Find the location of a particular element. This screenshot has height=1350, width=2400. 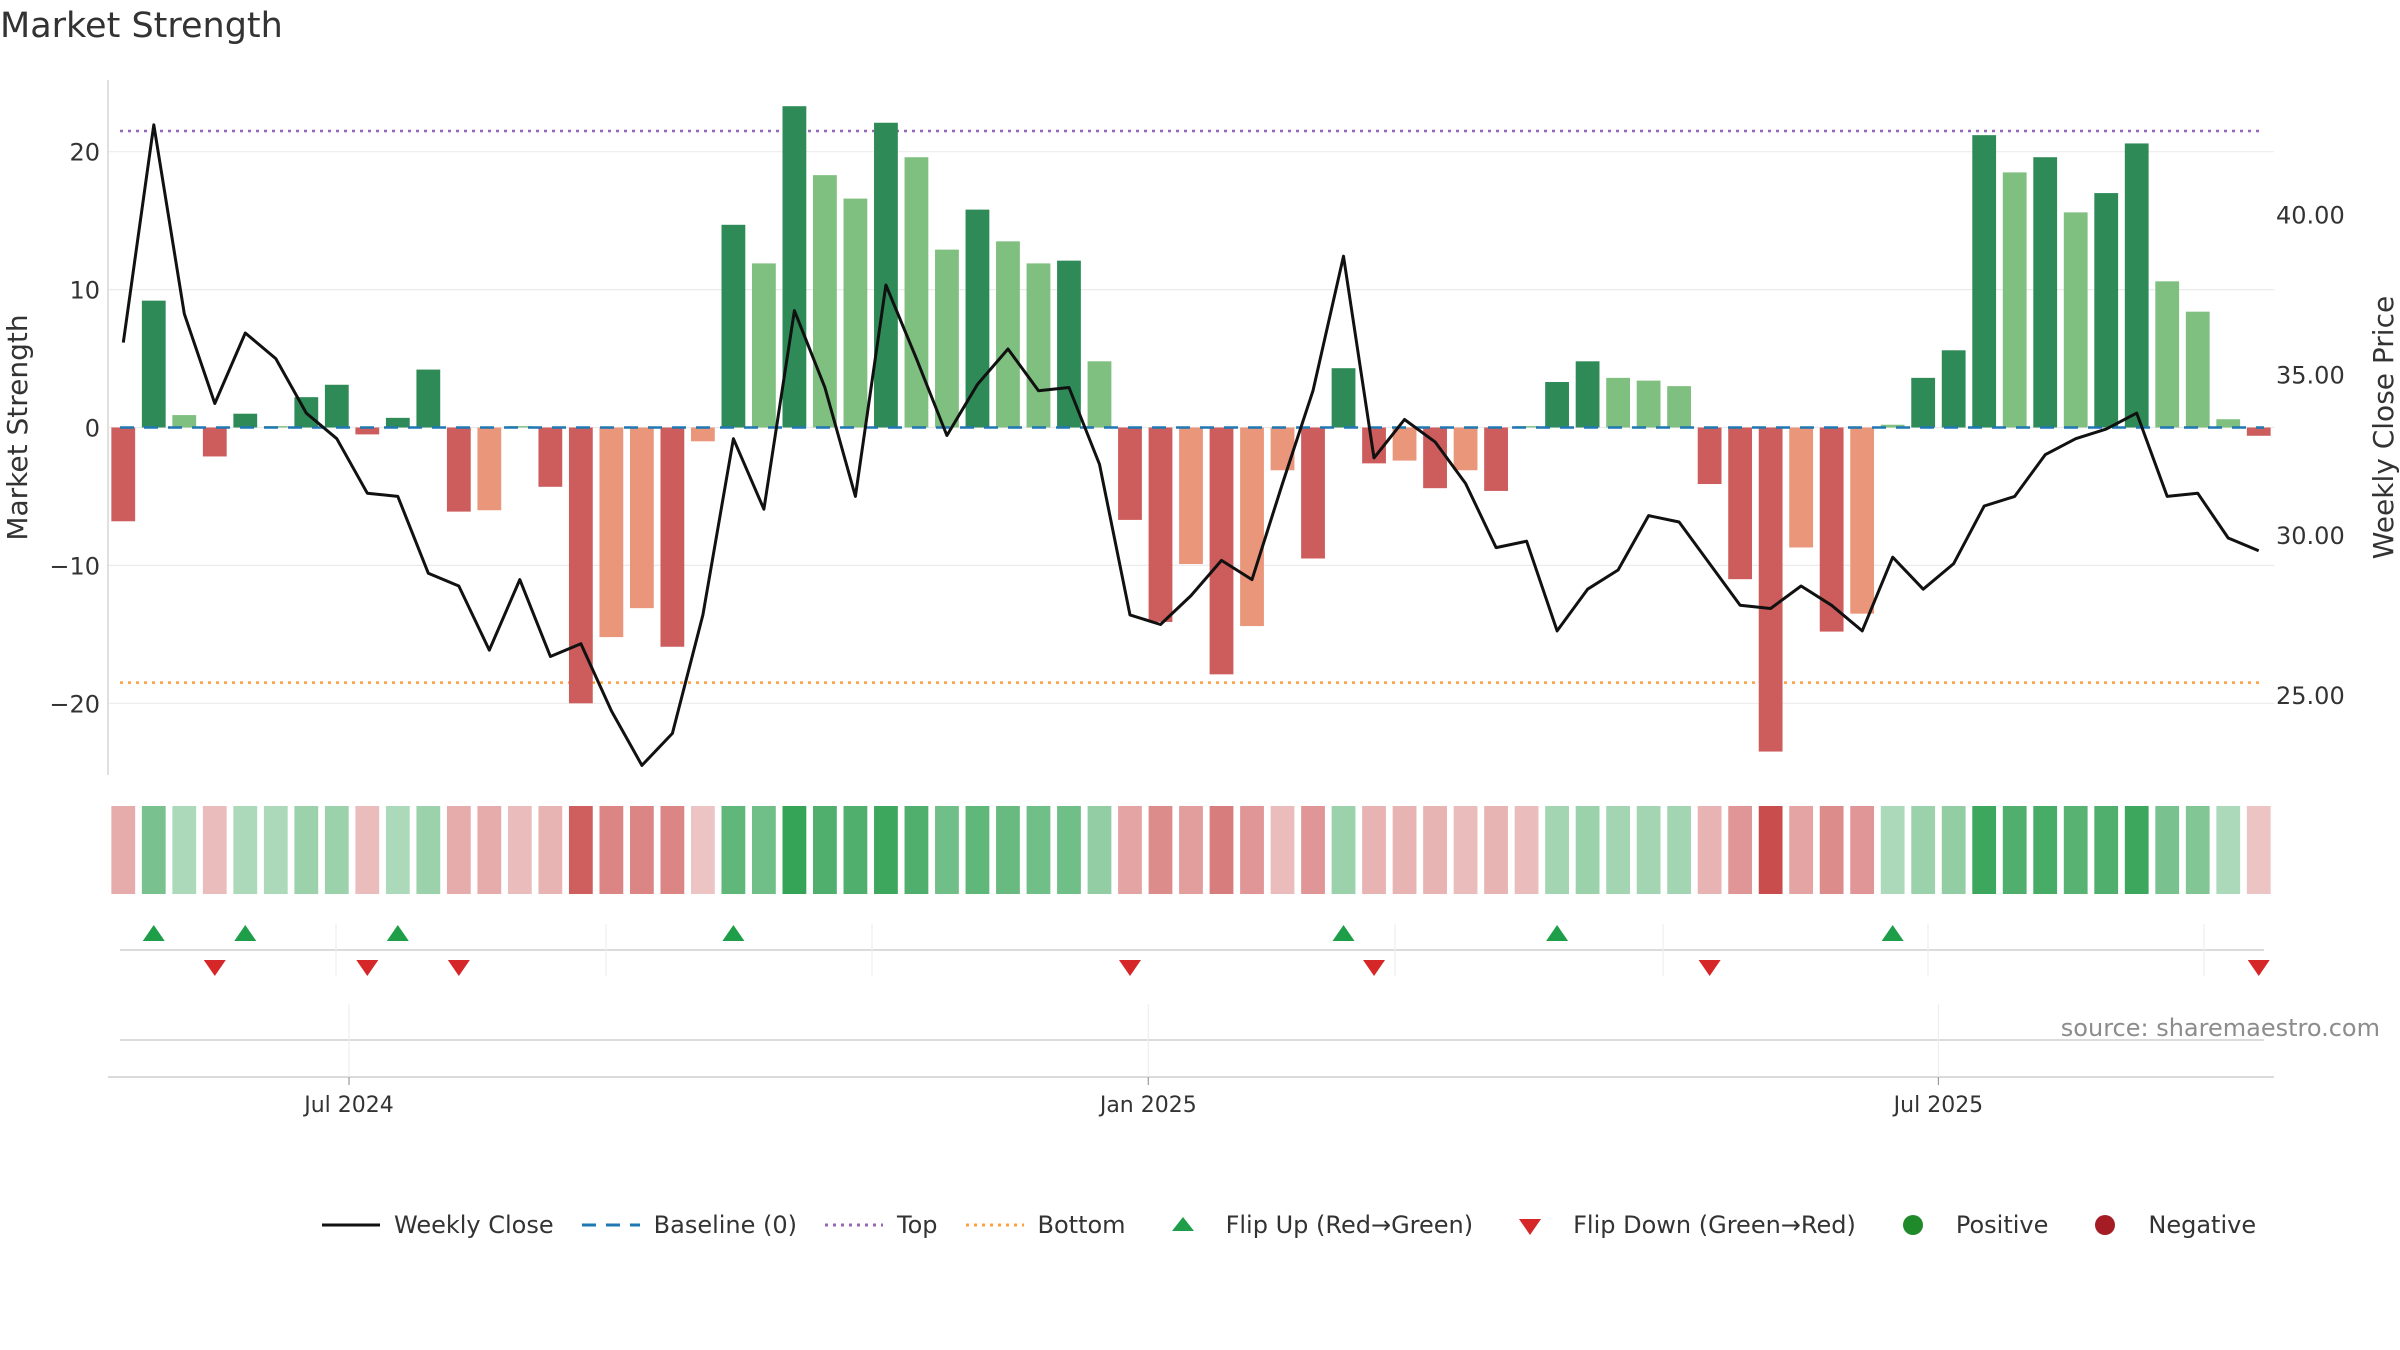

legend-item: Negative is located at coordinates (2165, 1225).